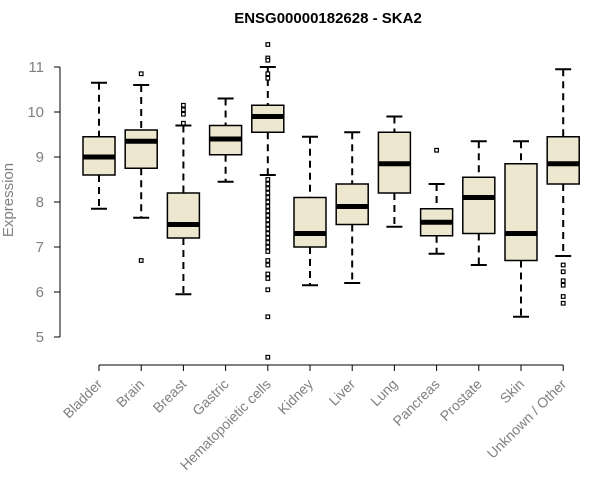  Describe the element at coordinates (99, 145) in the screenshot. I see `box-bladder` at that location.